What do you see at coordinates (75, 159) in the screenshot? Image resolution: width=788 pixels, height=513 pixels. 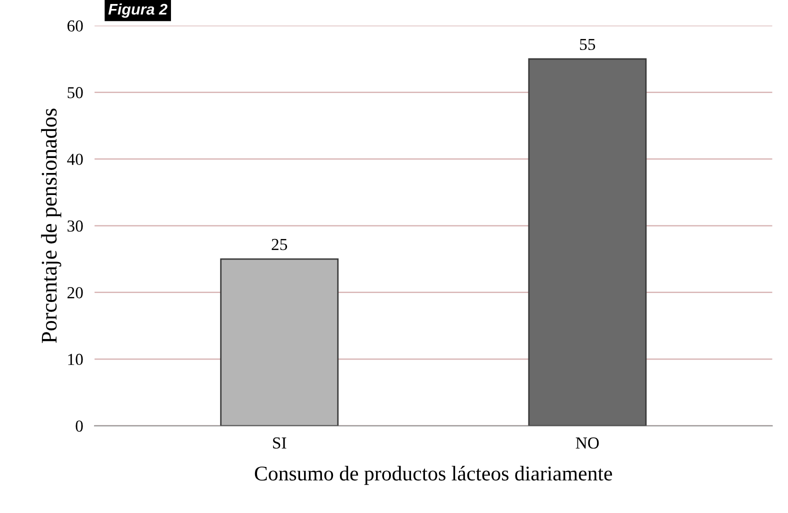 I see `y-tick-label: 40` at bounding box center [75, 159].